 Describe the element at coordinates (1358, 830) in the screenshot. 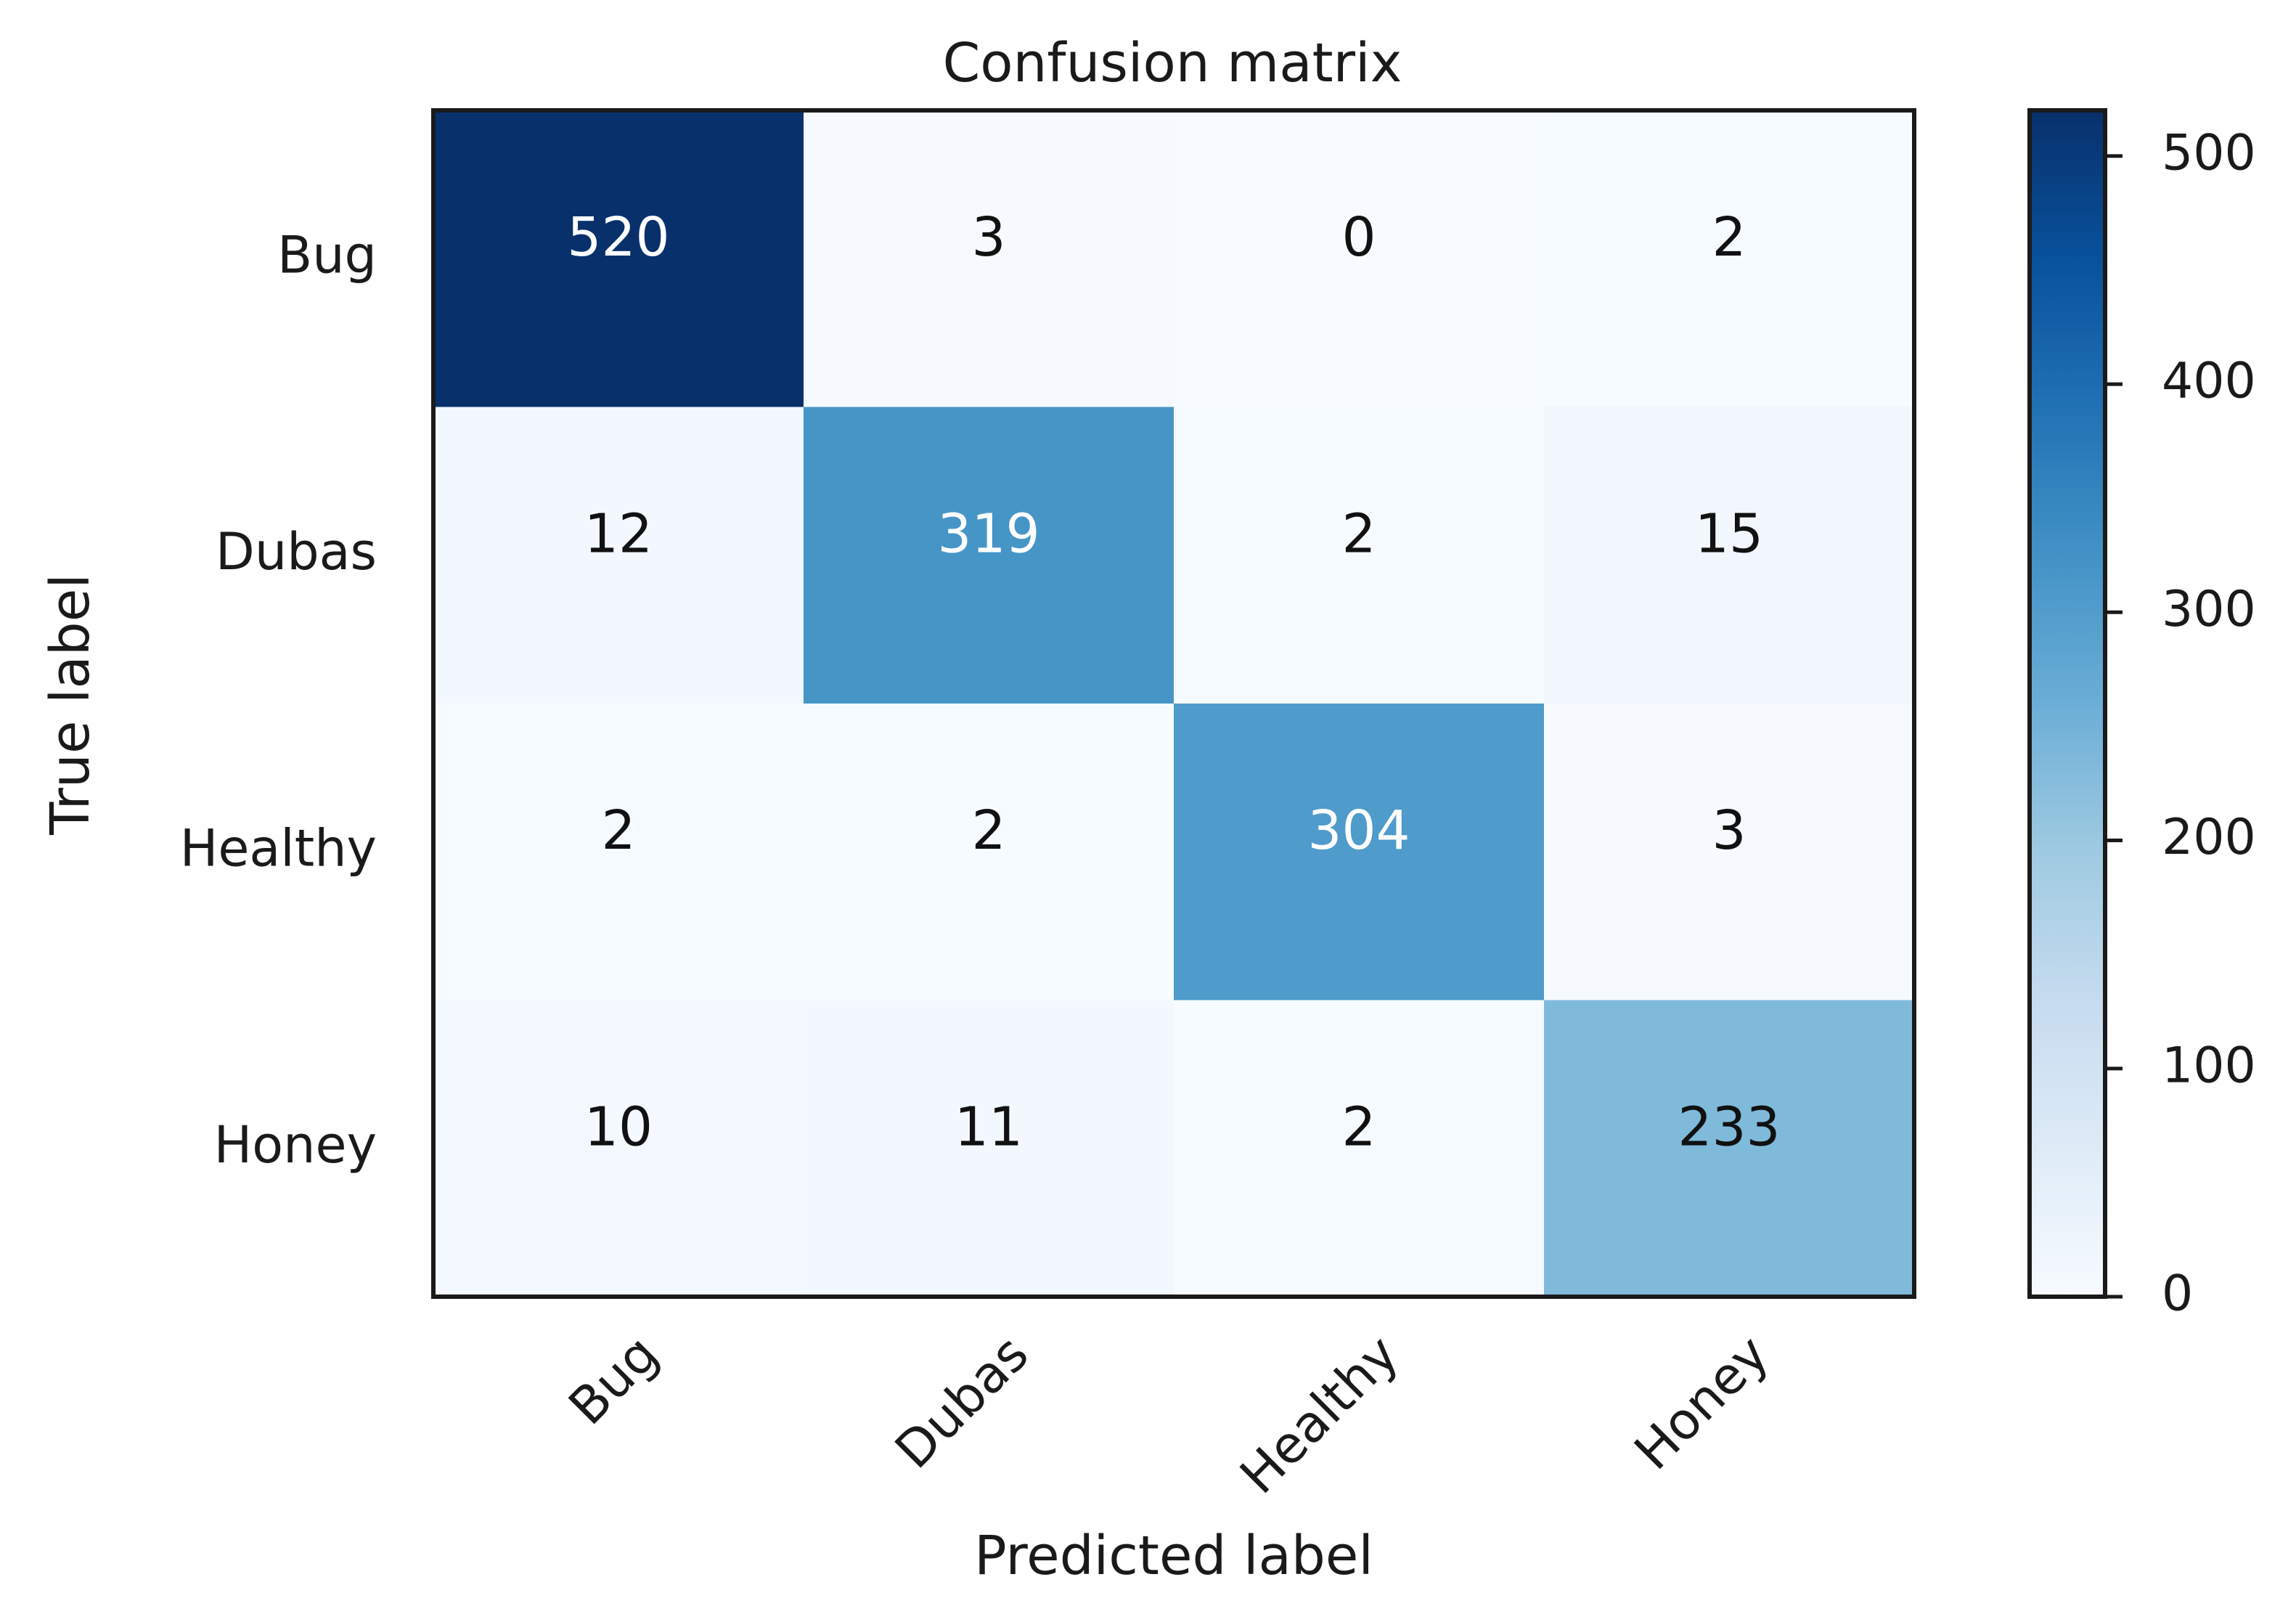

I see `cell-value-label: 304` at that location.